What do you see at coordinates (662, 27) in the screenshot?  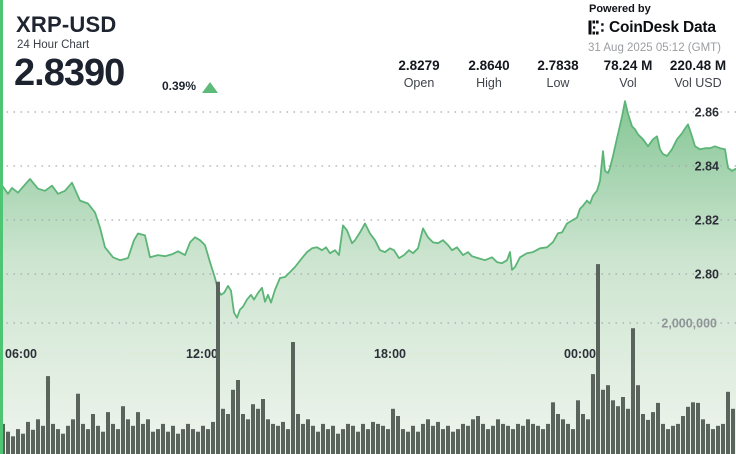 I see `coindesk-logo-text: CoinDesk Data` at bounding box center [662, 27].